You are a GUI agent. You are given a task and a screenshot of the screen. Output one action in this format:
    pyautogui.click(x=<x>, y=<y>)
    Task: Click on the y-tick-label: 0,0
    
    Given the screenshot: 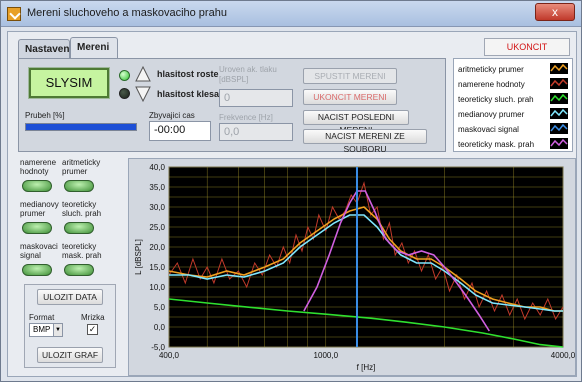 What is the action you would take?
    pyautogui.click(x=160, y=327)
    